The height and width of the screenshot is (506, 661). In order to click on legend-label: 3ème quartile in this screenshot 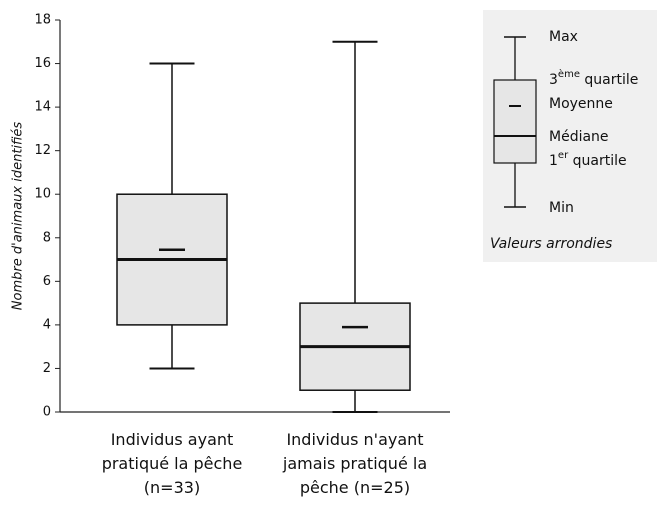, I will do `click(593, 78)`.